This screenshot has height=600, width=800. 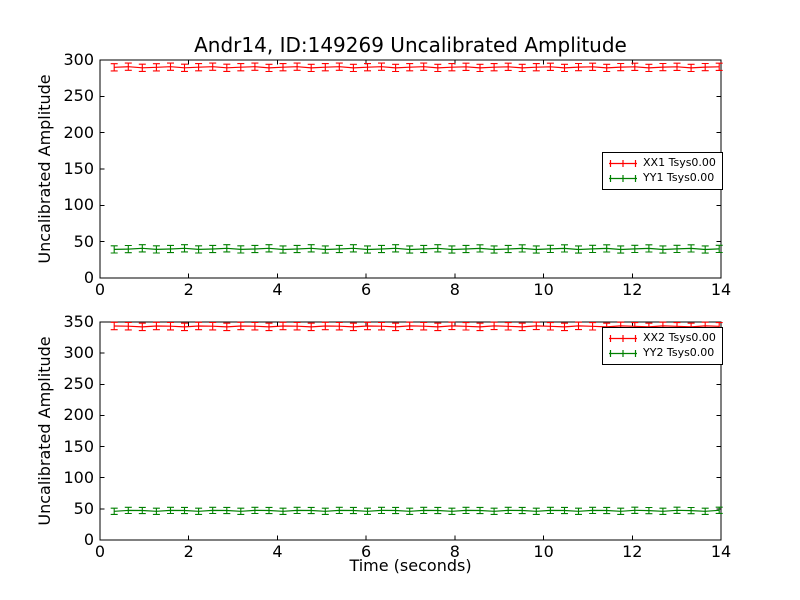 I want to click on series-errorbars-XX2, so click(x=416, y=326).